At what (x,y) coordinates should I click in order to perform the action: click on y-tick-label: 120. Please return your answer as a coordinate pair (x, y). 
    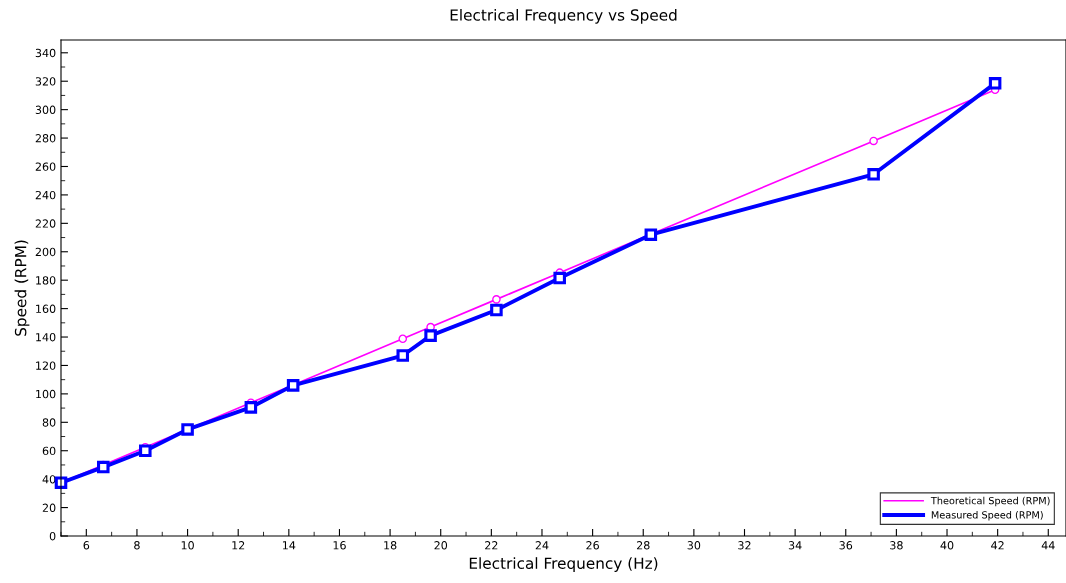
    Looking at the image, I should click on (46, 365).